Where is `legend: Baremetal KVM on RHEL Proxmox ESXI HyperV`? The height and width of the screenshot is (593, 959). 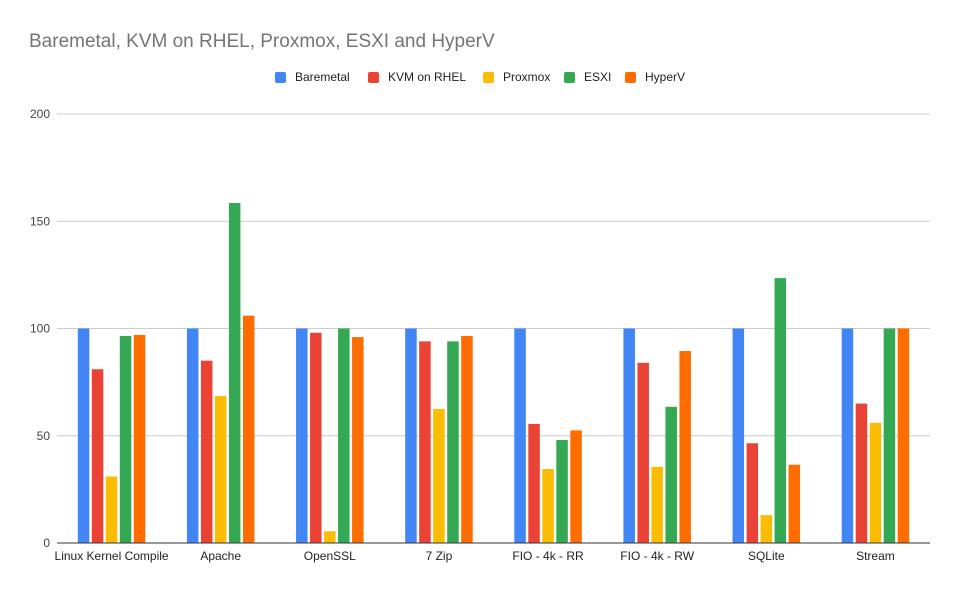
legend: Baremetal KVM on RHEL Proxmox ESXI HyperV is located at coordinates (479, 80).